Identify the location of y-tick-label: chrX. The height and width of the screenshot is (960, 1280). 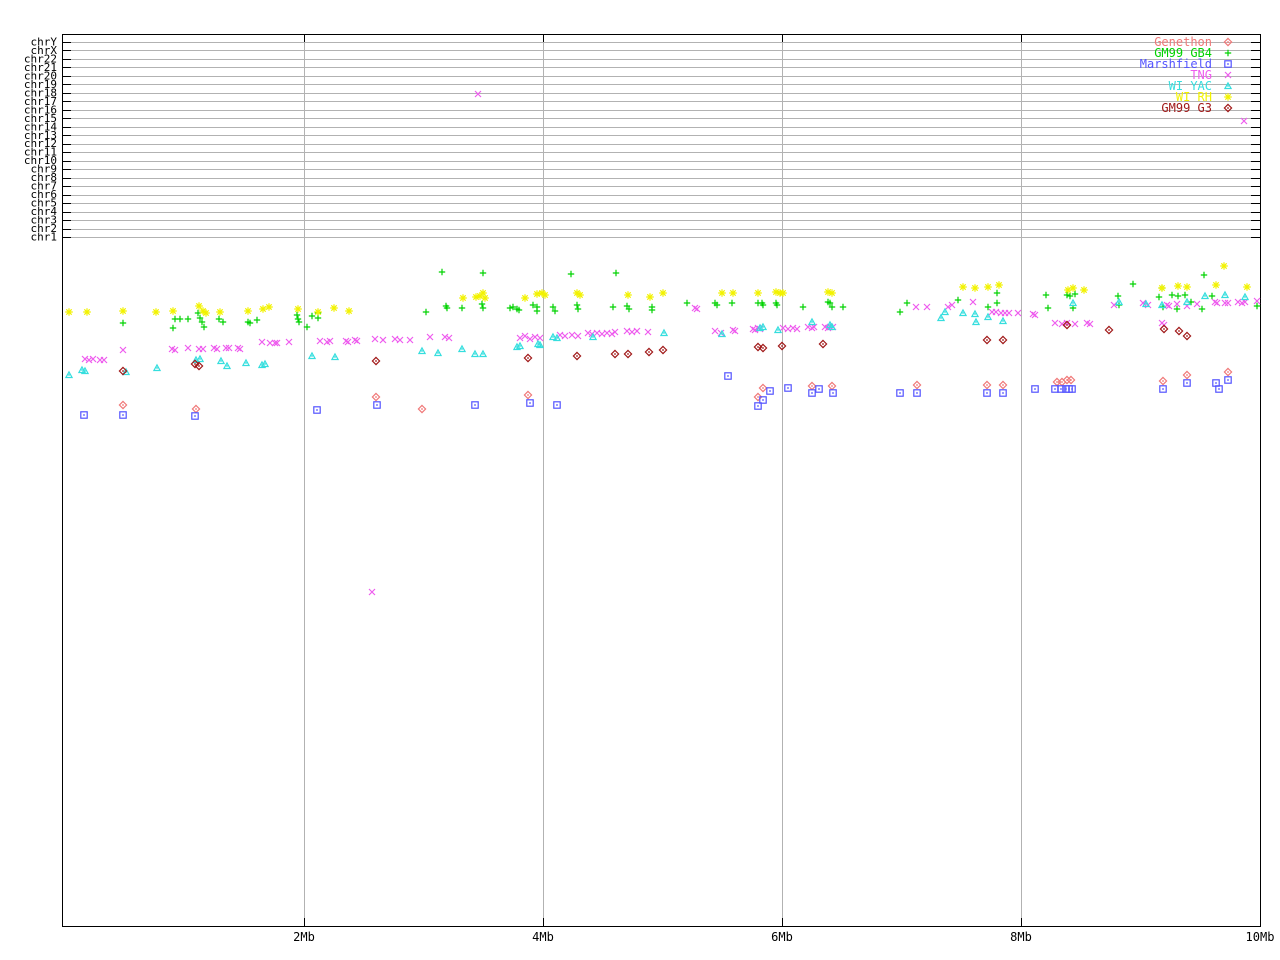
(44, 50).